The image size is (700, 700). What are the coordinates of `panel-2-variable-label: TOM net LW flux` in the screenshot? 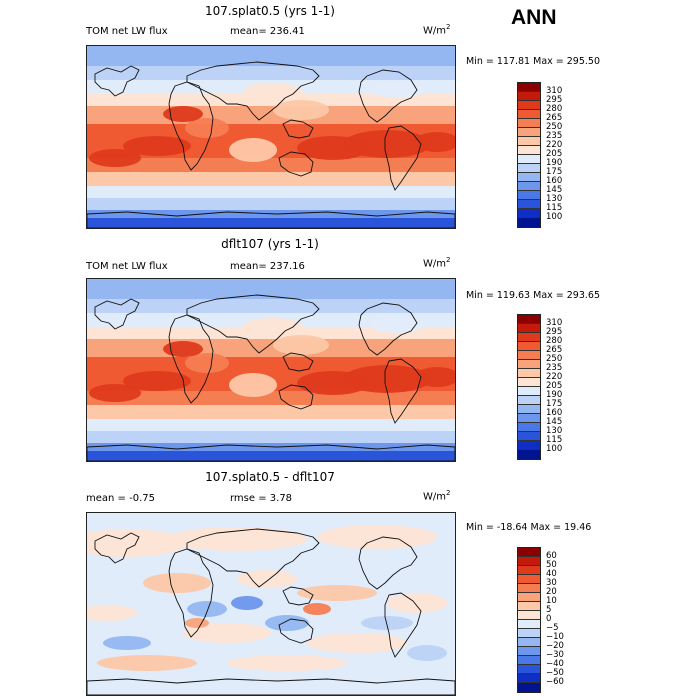 It's located at (127, 266).